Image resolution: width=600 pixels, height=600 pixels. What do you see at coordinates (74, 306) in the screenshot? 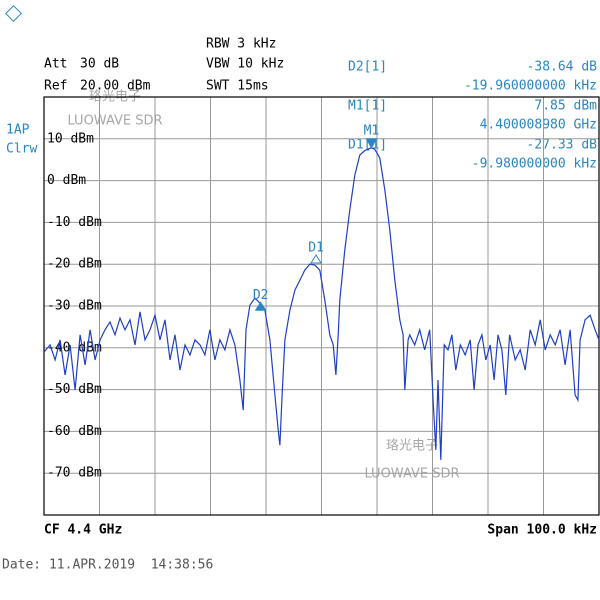
I see `y-tick-label: -30 dBm` at bounding box center [74, 306].